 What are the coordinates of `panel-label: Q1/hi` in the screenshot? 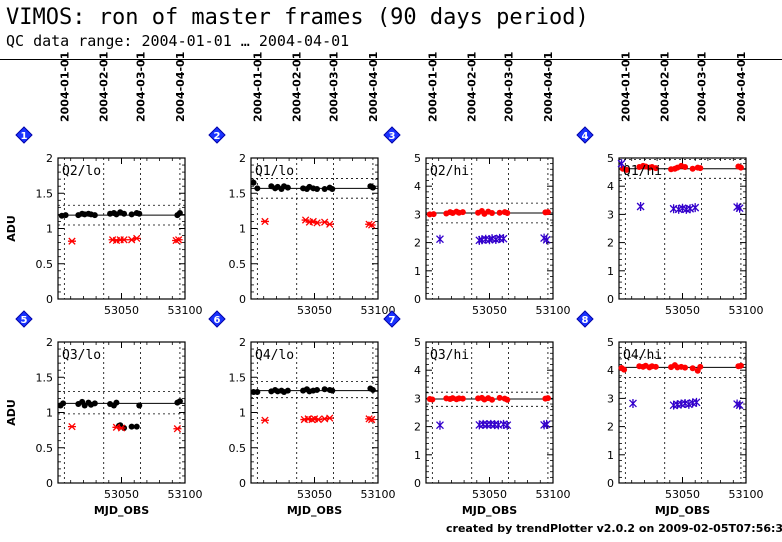 It's located at (642, 171).